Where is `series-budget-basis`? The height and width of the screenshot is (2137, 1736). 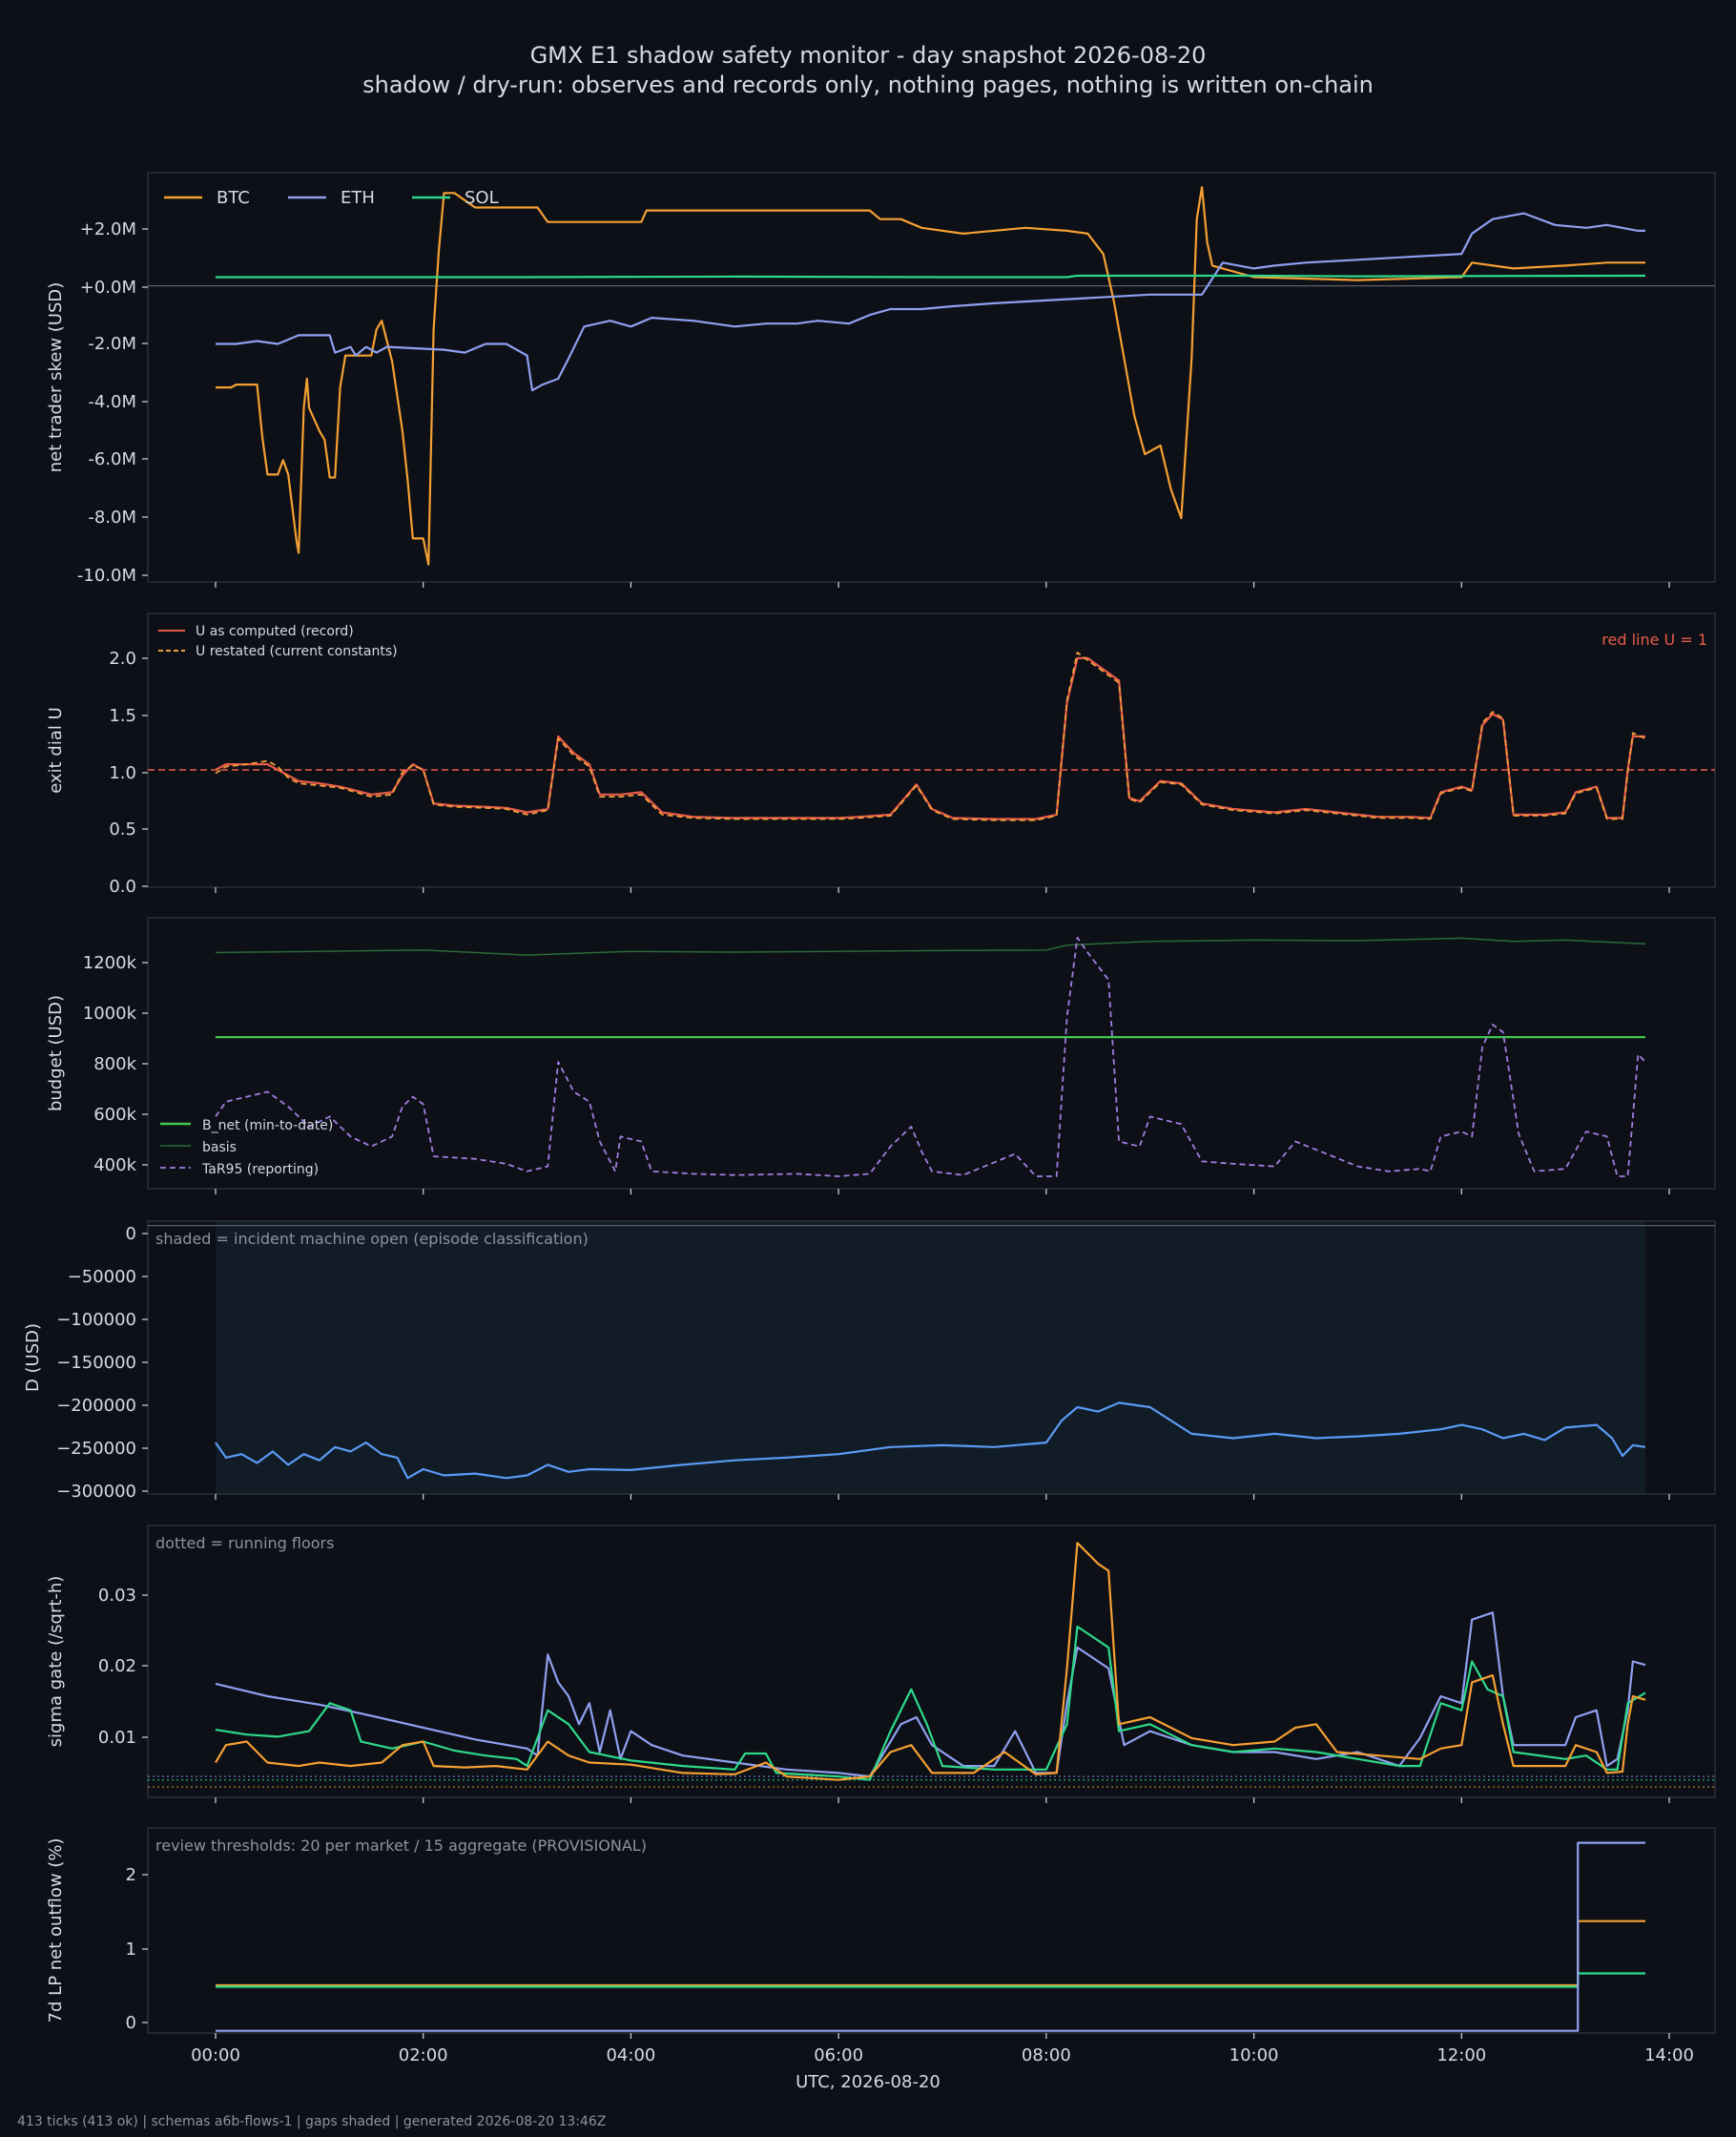
series-budget-basis is located at coordinates (930, 946).